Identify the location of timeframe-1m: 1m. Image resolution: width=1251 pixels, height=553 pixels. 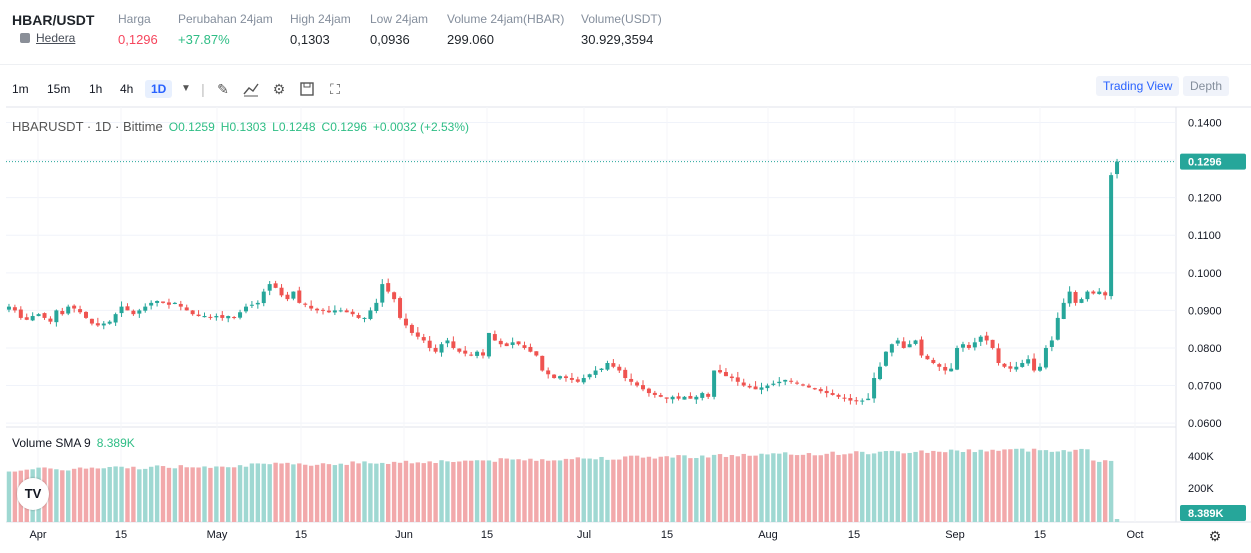
(20, 89).